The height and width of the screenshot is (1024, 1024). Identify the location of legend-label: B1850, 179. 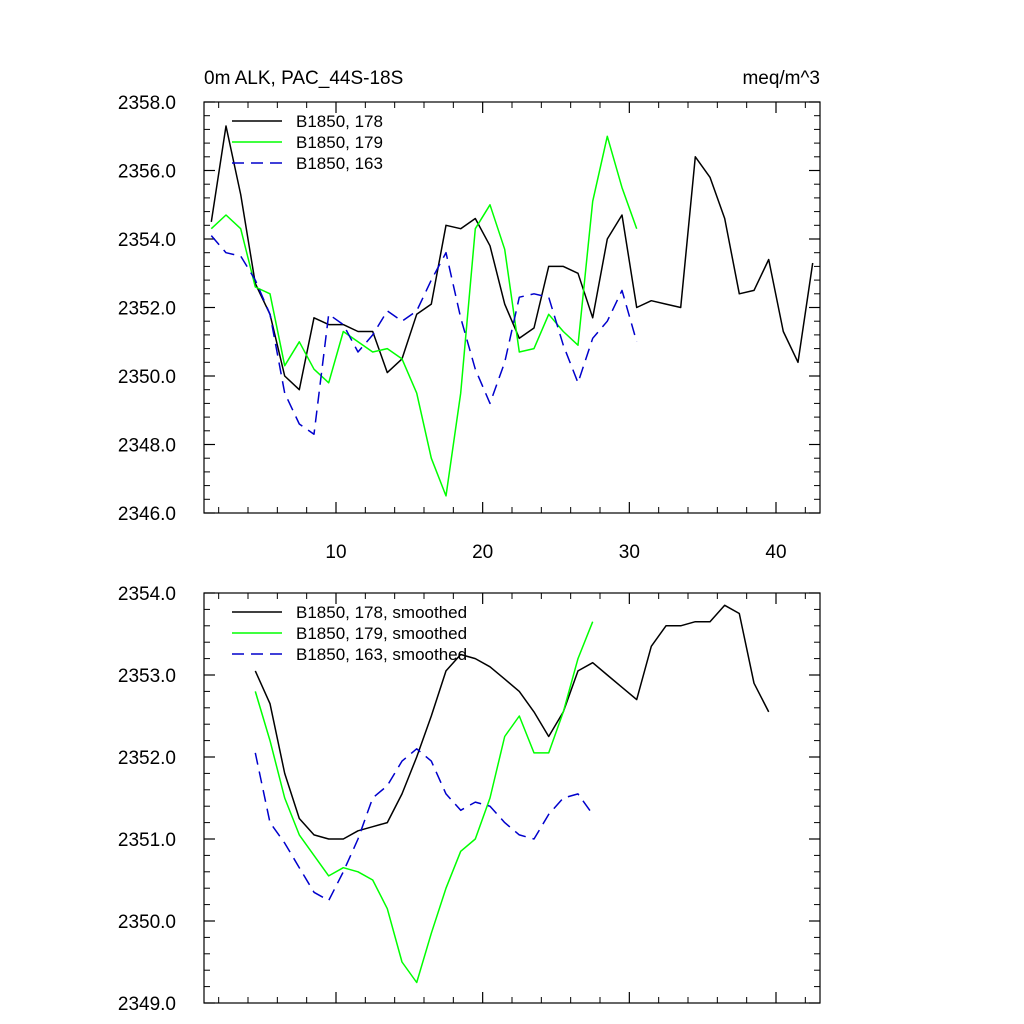
(339, 142).